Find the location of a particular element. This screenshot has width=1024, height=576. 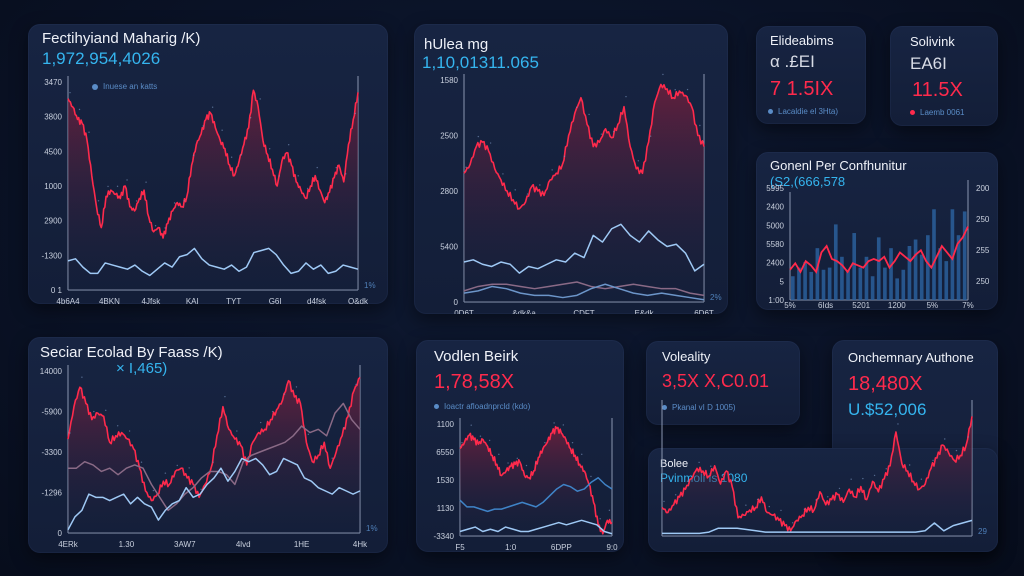

panel-8-legend-label: Pkanal vI D 1005) is located at coordinates (704, 407).